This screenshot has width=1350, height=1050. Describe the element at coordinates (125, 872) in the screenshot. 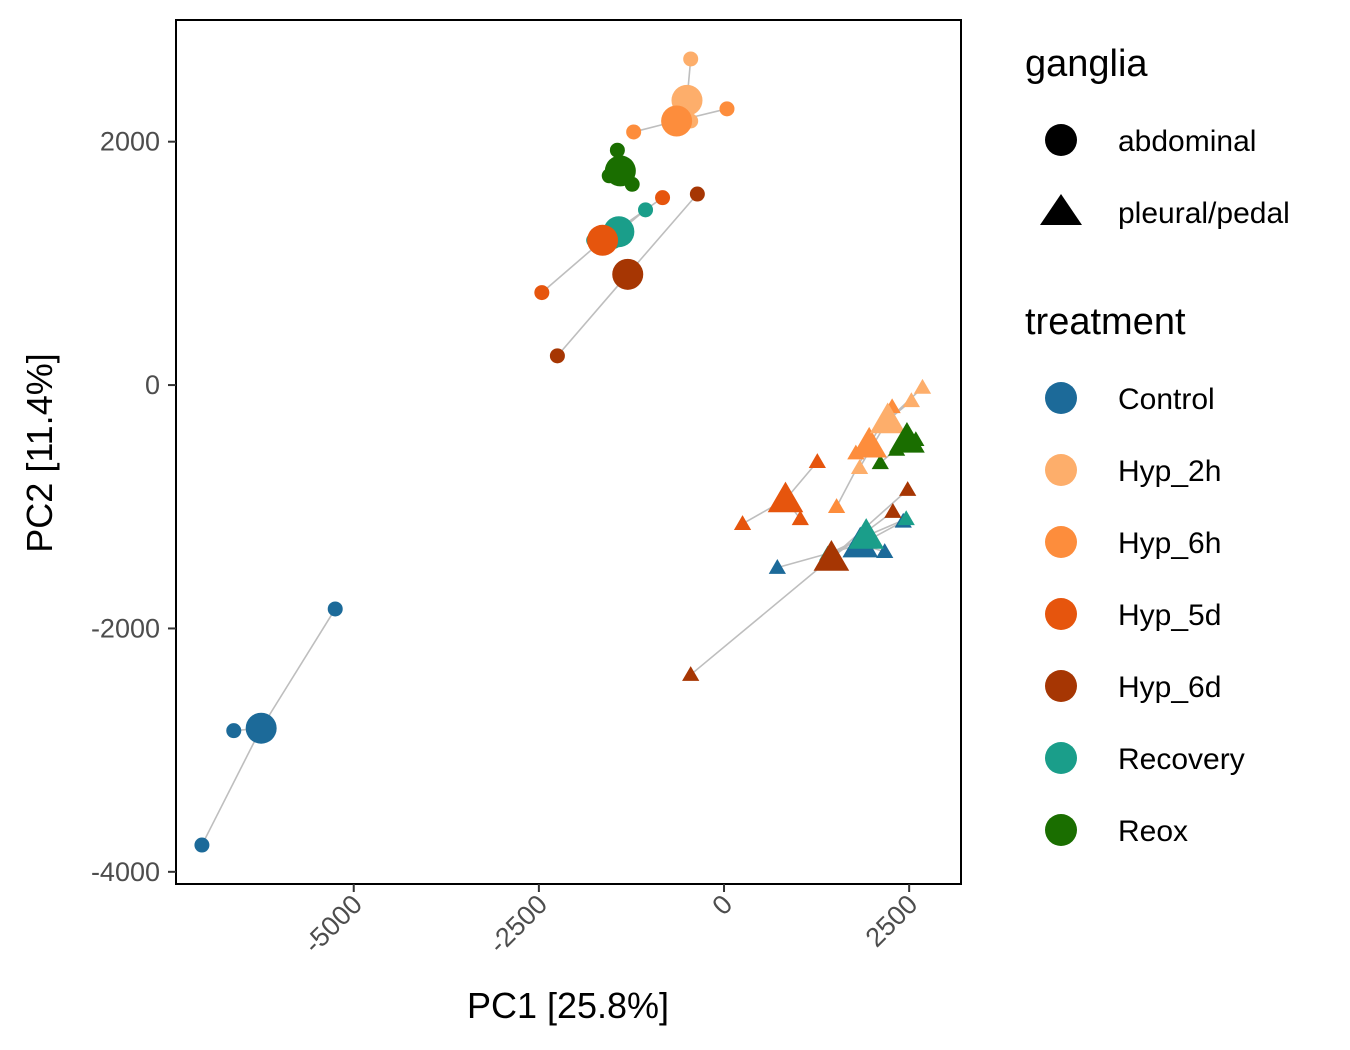

I see `y-tick-label-0: -4000` at that location.